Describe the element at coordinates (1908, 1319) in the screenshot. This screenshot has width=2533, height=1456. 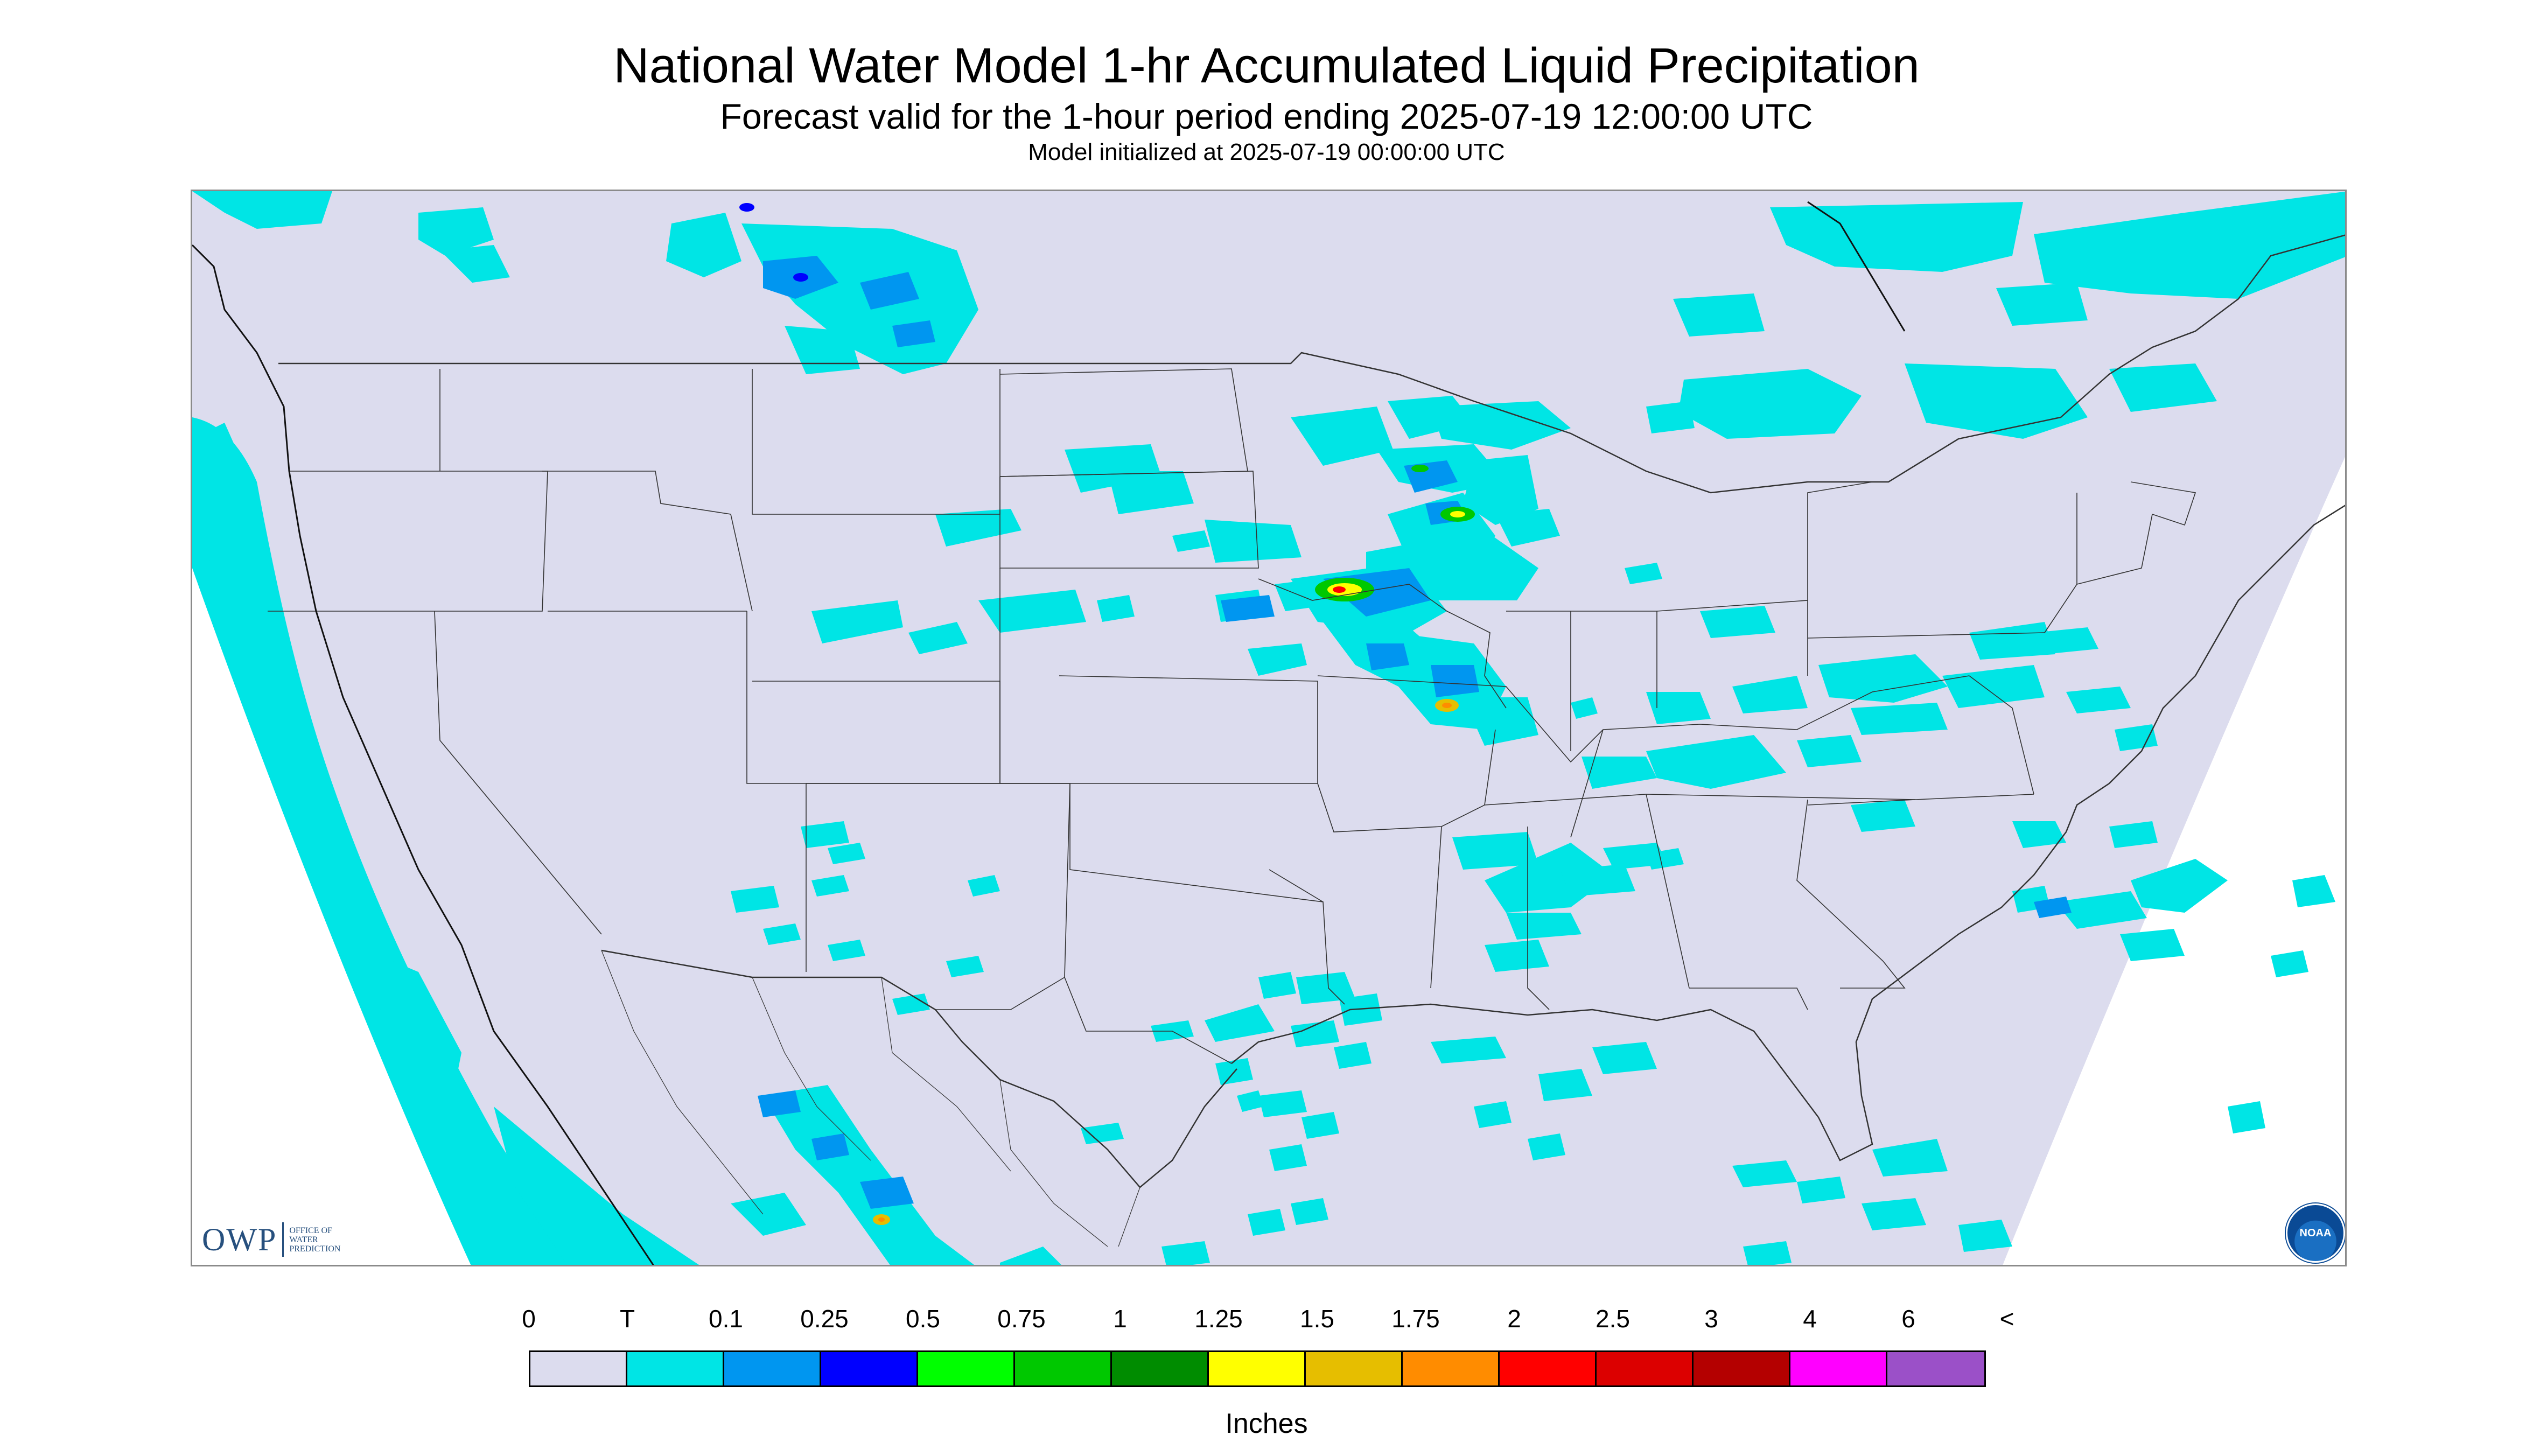
I see `legend-tick-label-14: 6` at that location.